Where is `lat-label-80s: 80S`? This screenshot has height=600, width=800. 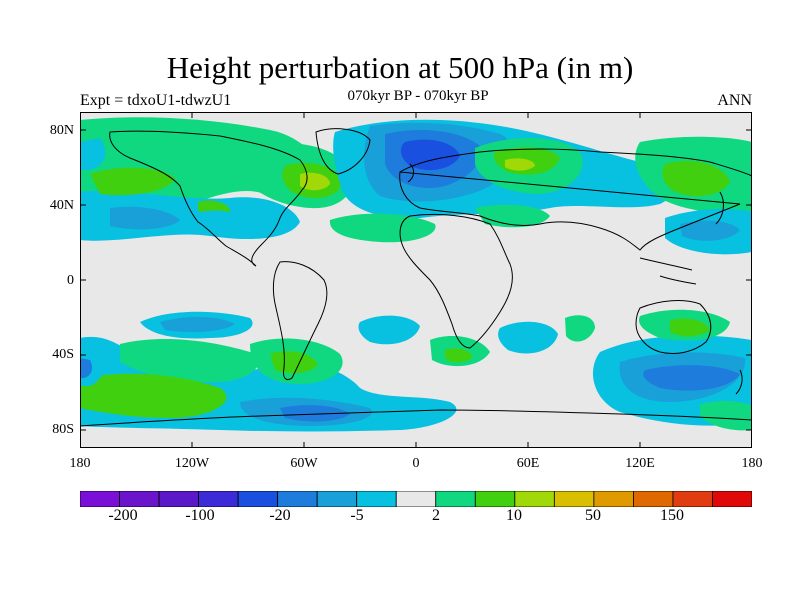 lat-label-80s: 80S is located at coordinates (63, 429).